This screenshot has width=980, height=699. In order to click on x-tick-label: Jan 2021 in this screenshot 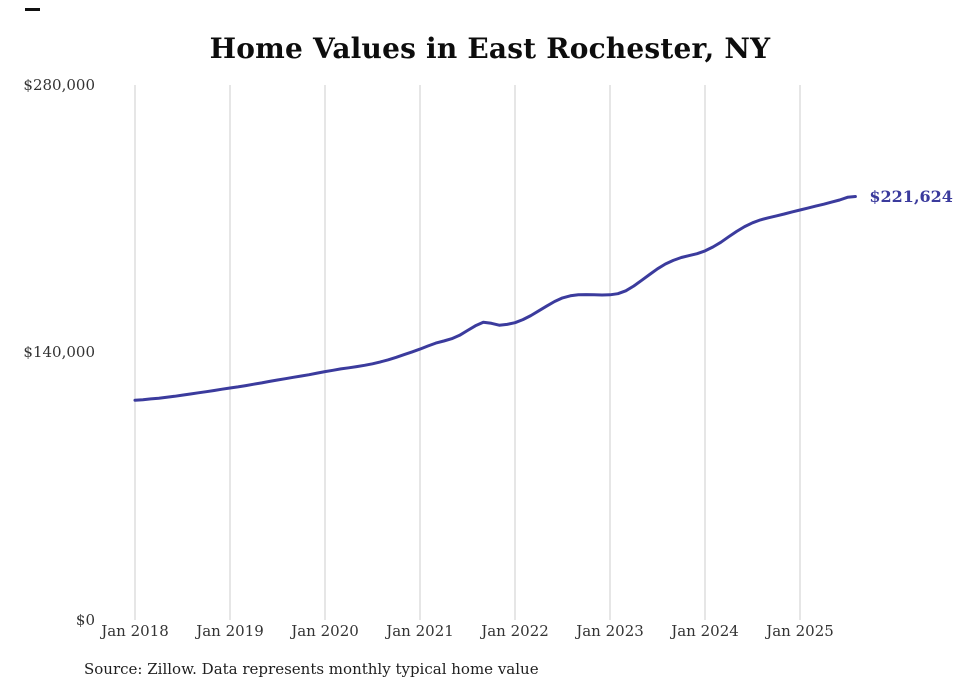, I will do `click(420, 631)`.